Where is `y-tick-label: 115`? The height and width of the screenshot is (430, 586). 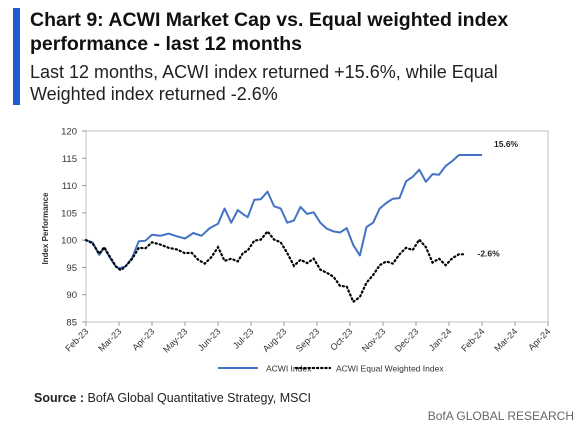 y-tick-label: 115 is located at coordinates (69, 159).